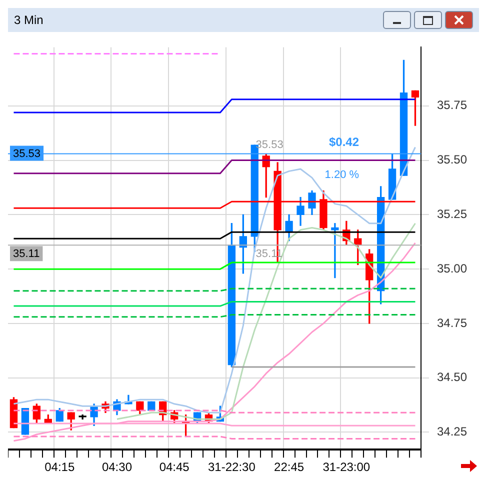 Image resolution: width=487 pixels, height=488 pixels. Describe the element at coordinates (452, 323) in the screenshot. I see `y-tick-label: 34.75` at that location.